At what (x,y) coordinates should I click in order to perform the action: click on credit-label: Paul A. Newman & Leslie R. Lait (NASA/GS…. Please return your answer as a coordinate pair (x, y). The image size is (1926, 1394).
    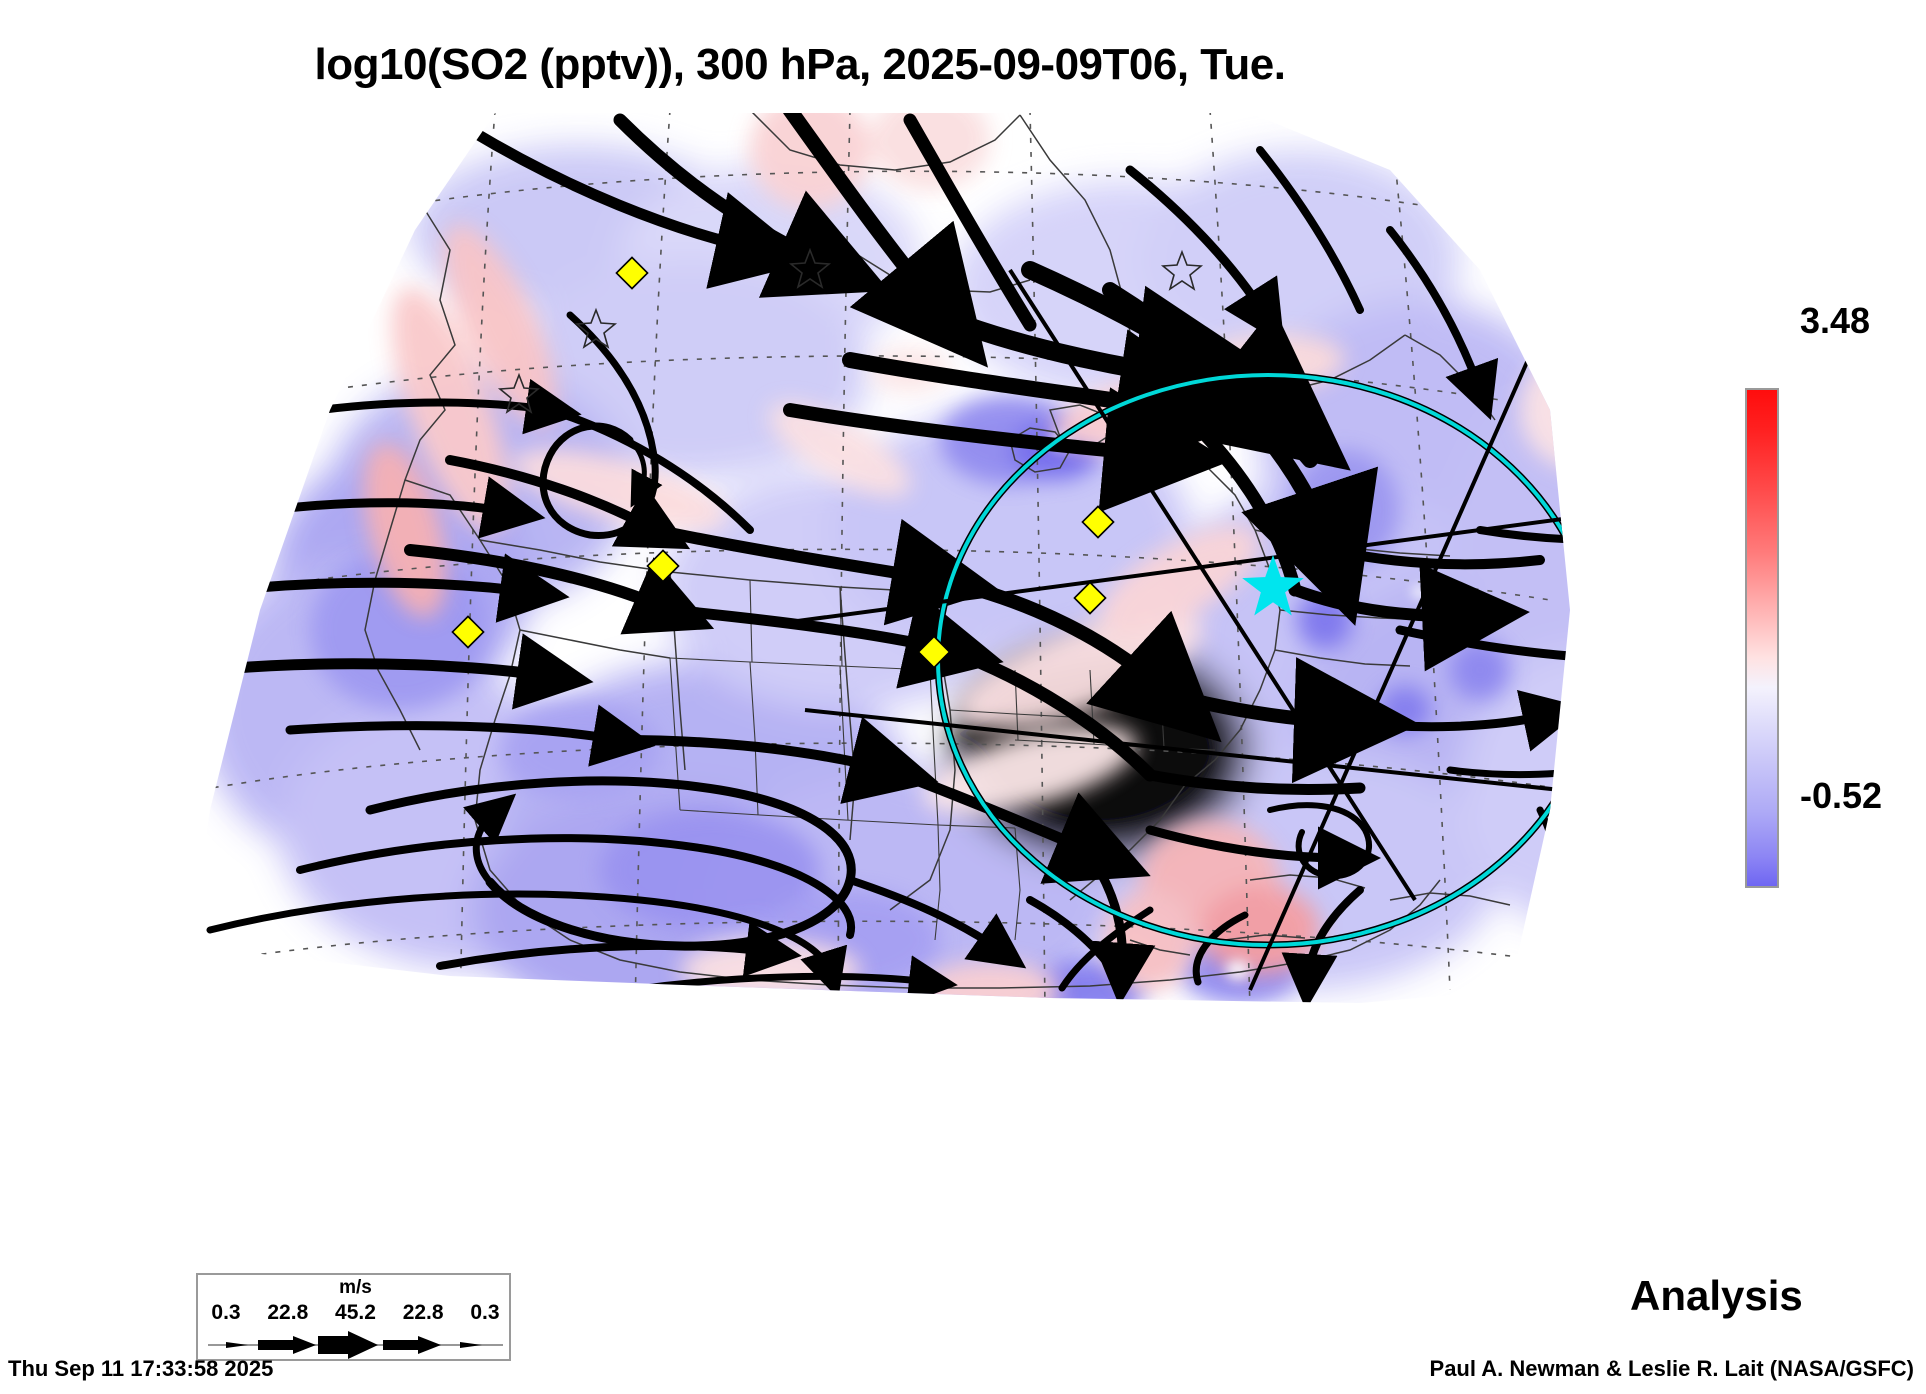
    Looking at the image, I should click on (1671, 1368).